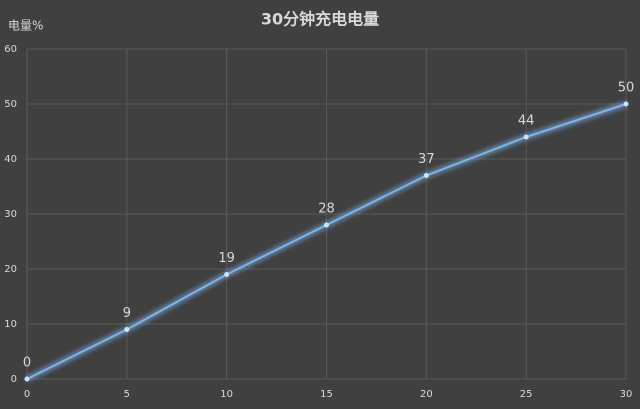  What do you see at coordinates (526, 394) in the screenshot?
I see `x-tick-label: 25` at bounding box center [526, 394].